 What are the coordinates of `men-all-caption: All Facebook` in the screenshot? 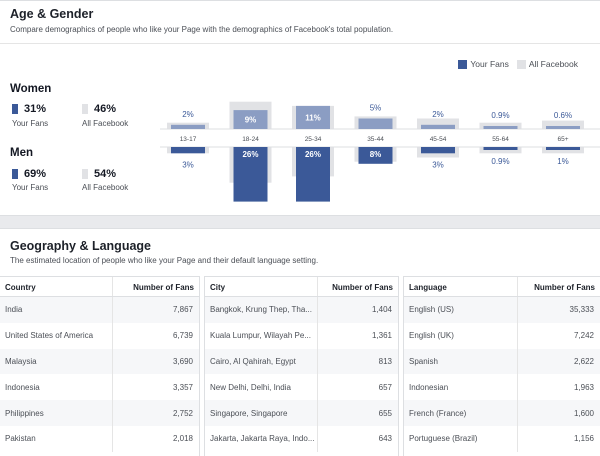 It's located at (105, 187).